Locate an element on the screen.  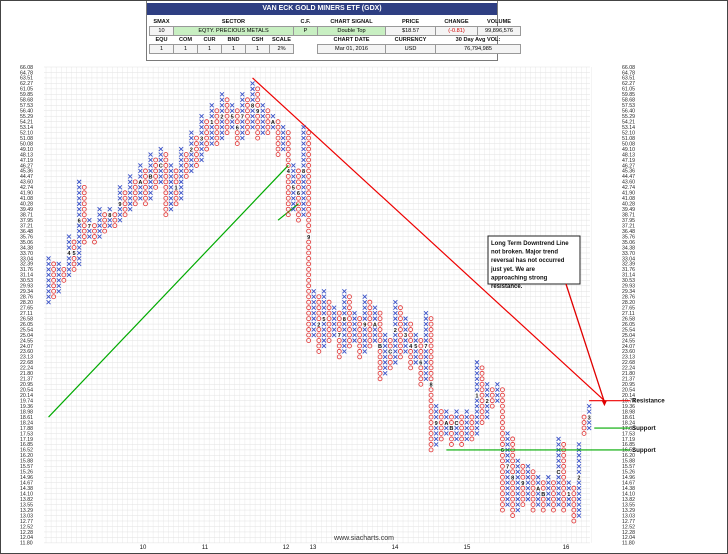
y-tick-label-right: 37.21 is located at coordinates (628, 226).